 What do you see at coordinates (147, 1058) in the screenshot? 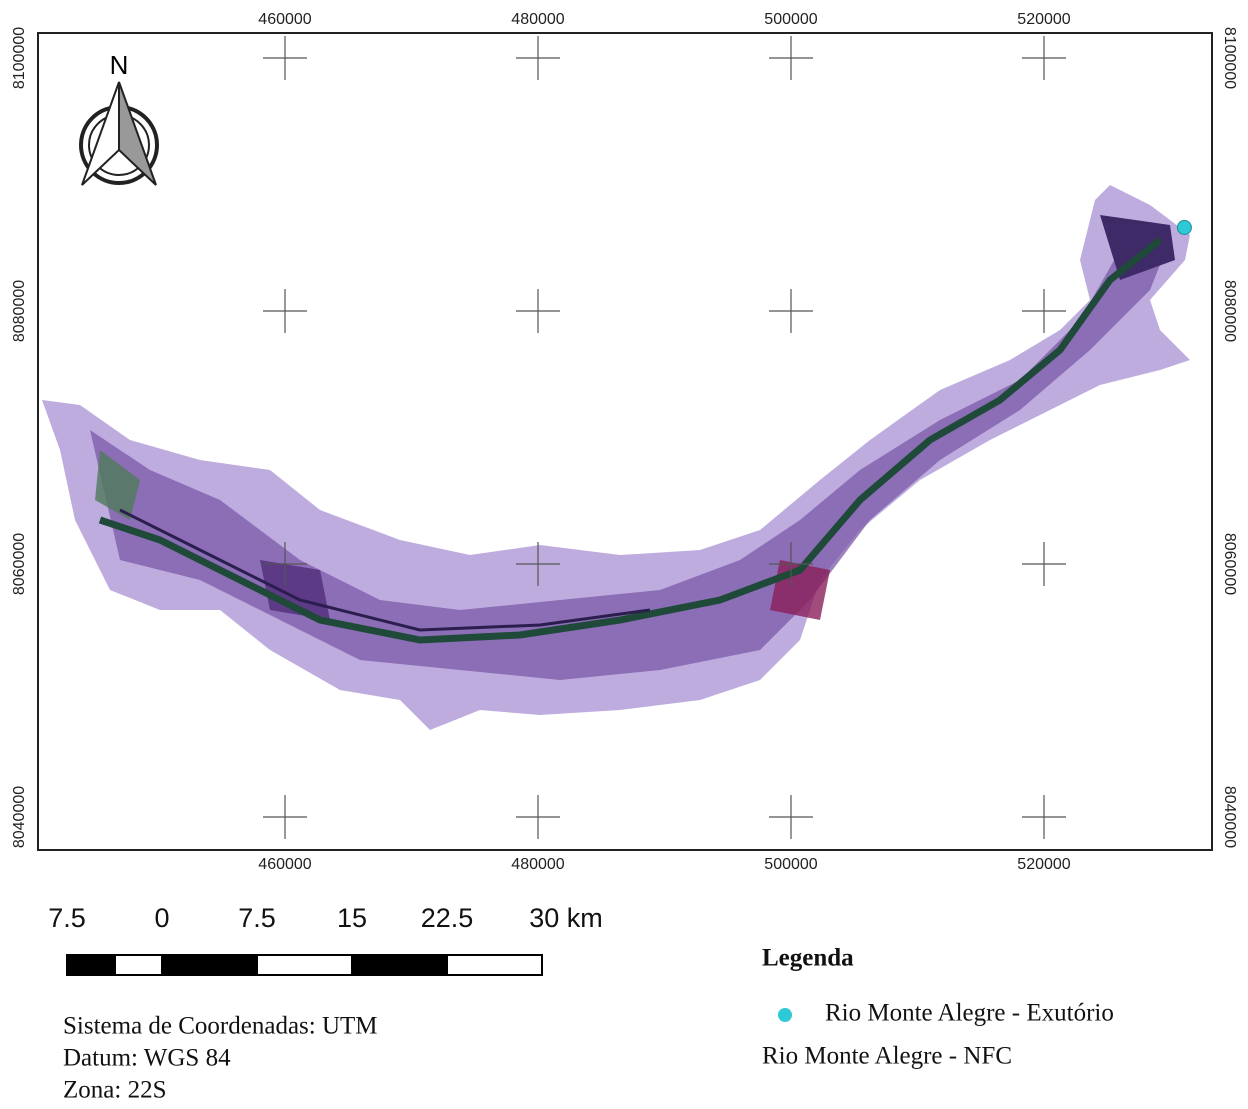
I see `coordinate-info: Datum: WGS 84` at bounding box center [147, 1058].